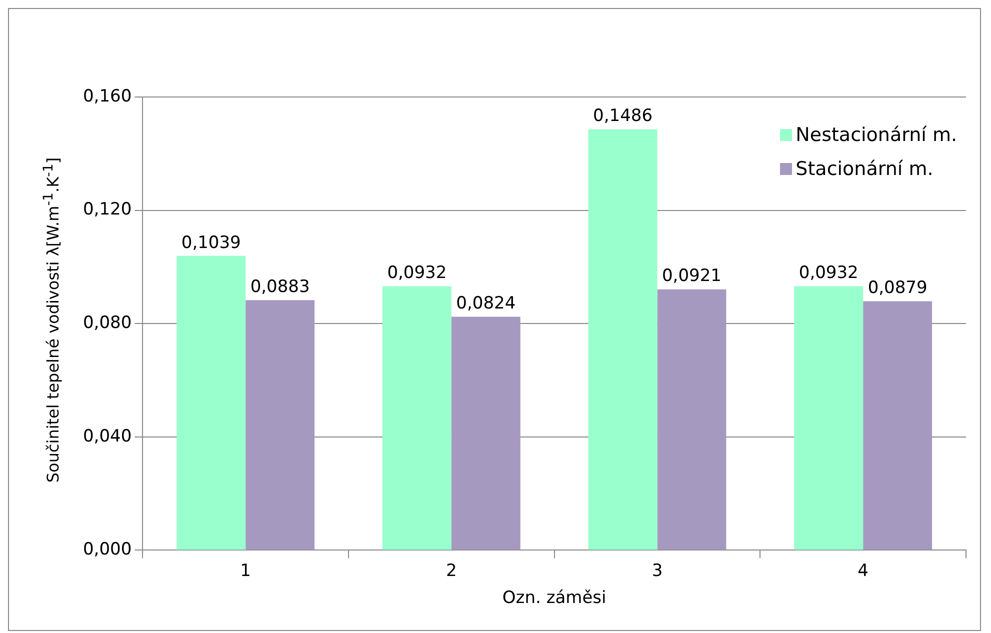 This screenshot has height=633, width=991. What do you see at coordinates (107, 96) in the screenshot?
I see `y-tick-label: 0,160` at bounding box center [107, 96].